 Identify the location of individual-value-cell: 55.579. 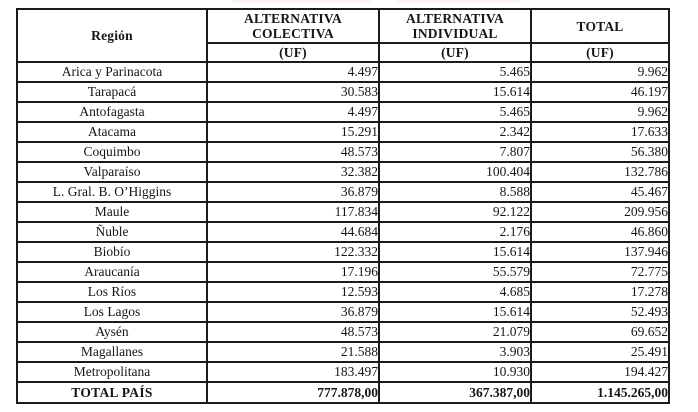
(455, 272).